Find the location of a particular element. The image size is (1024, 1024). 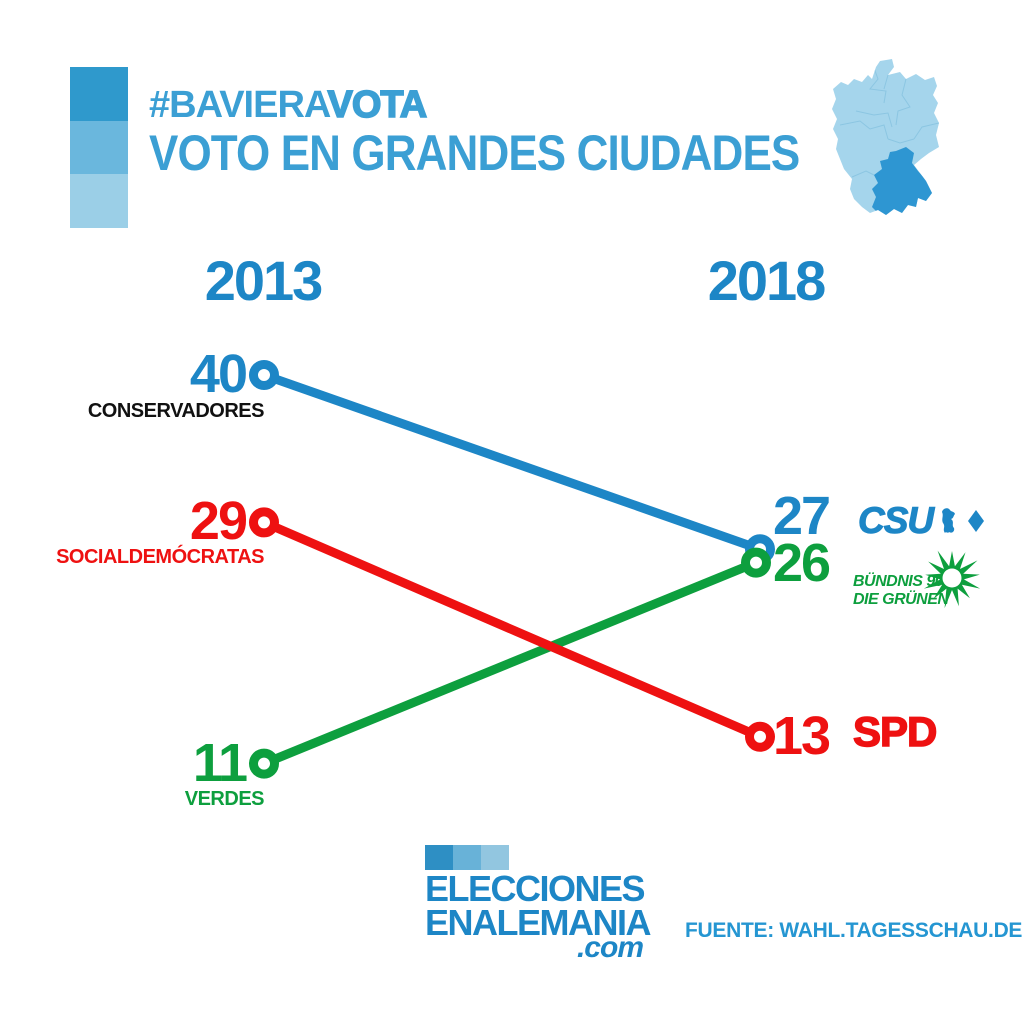

label-socialdemocratas: SOCIALDEMÓCRATAS is located at coordinates (160, 557).